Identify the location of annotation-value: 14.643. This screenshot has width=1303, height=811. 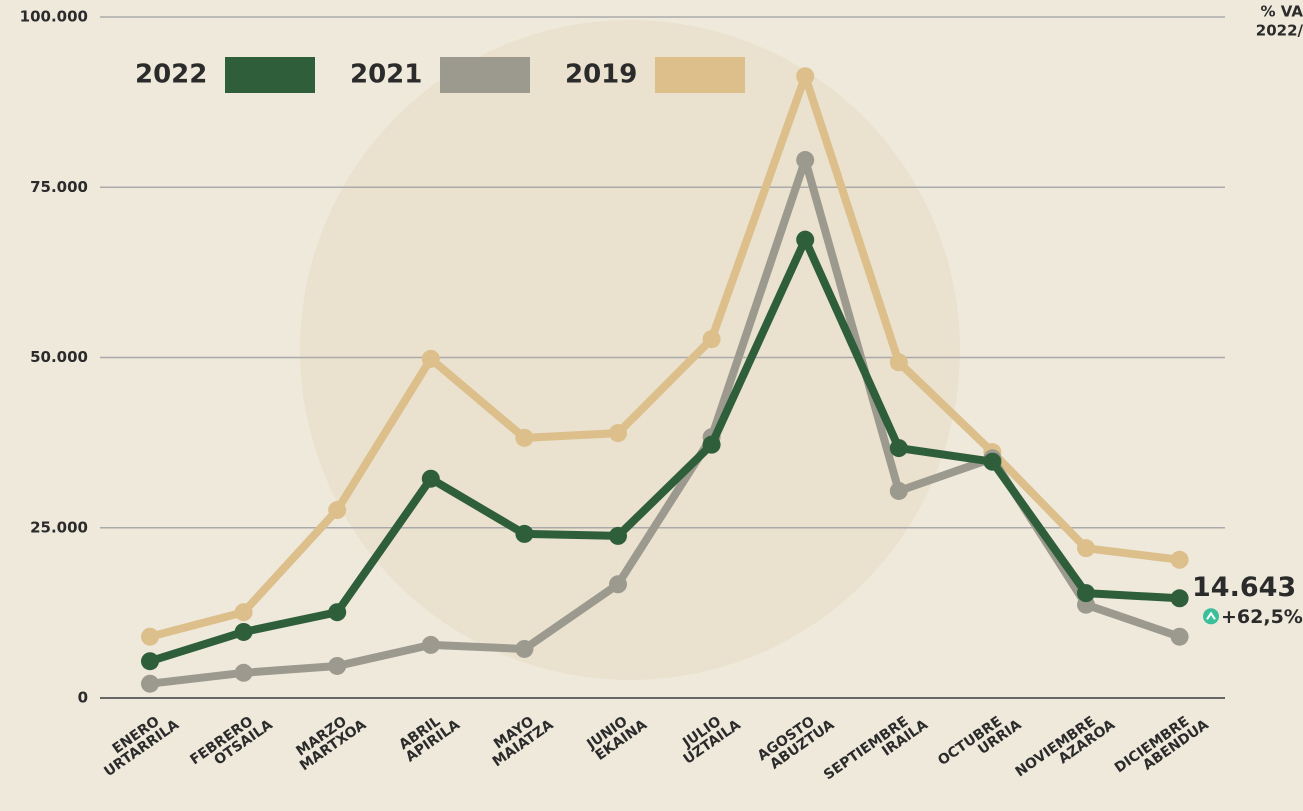
(1244, 587).